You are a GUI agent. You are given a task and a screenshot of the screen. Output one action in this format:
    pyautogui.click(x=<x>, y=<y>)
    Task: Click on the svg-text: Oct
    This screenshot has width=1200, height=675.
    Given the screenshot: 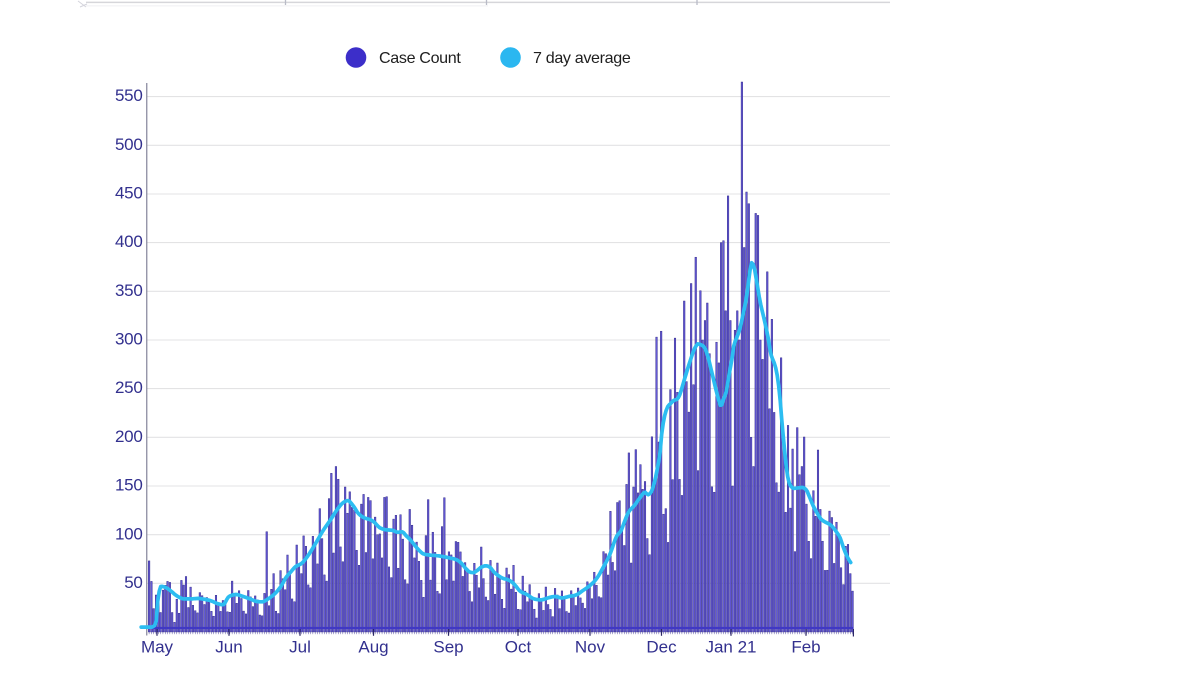 What is the action you would take?
    pyautogui.click(x=518, y=647)
    